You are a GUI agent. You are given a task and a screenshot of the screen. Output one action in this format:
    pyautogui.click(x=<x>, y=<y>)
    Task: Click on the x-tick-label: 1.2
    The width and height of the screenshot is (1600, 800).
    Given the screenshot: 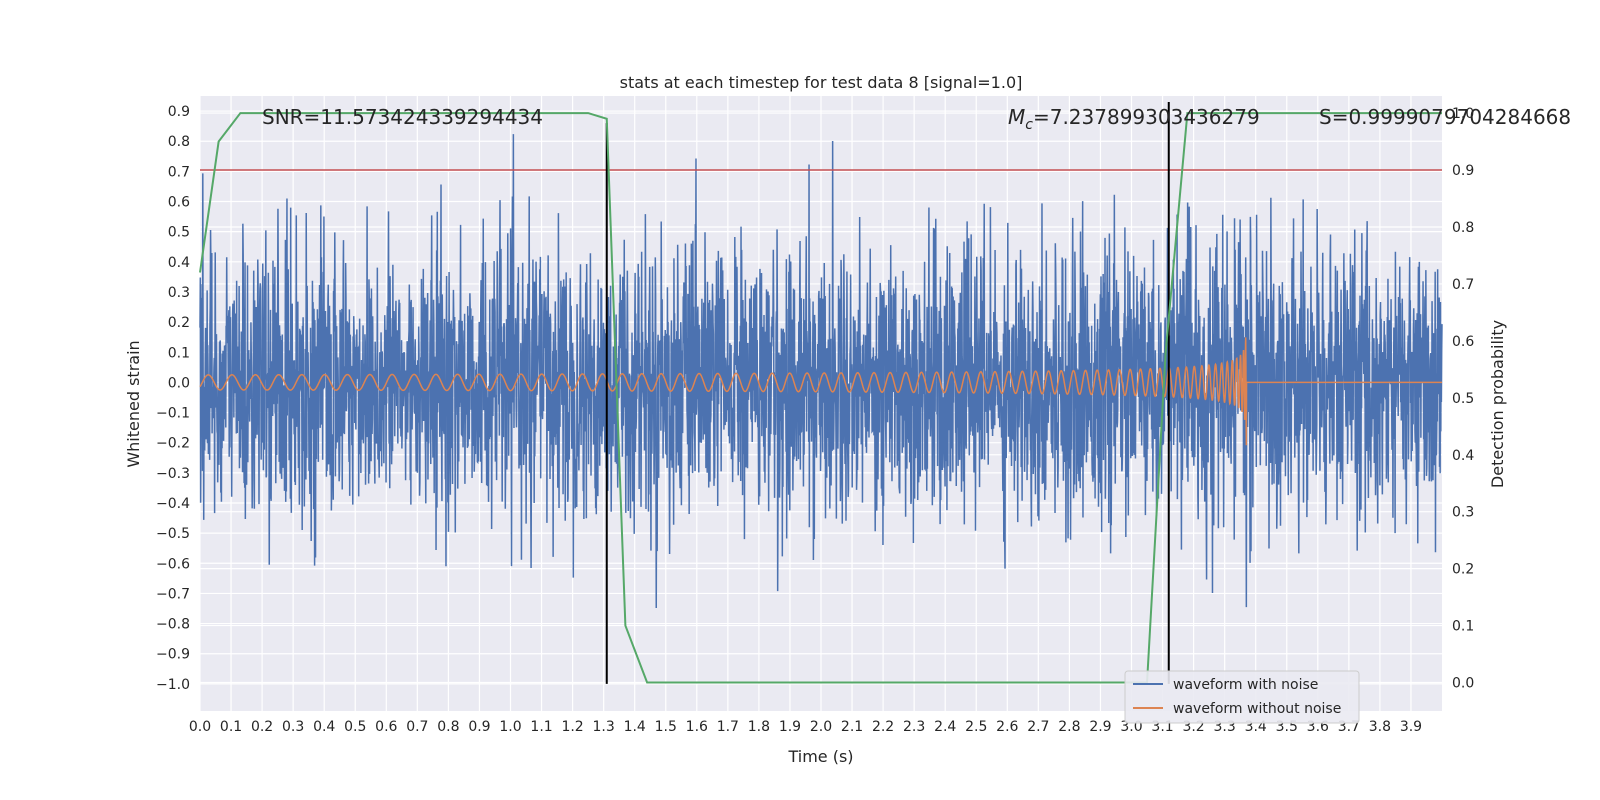 What is the action you would take?
    pyautogui.click(x=572, y=727)
    